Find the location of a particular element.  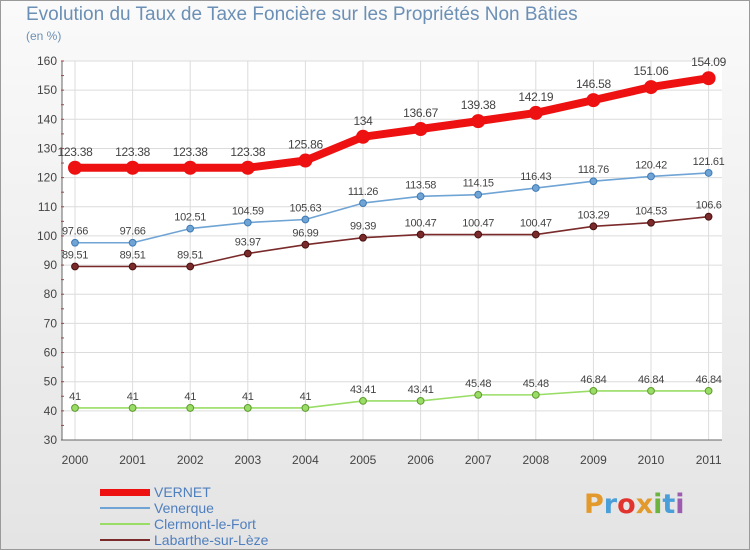

logo-letter: P is located at coordinates (594, 504).